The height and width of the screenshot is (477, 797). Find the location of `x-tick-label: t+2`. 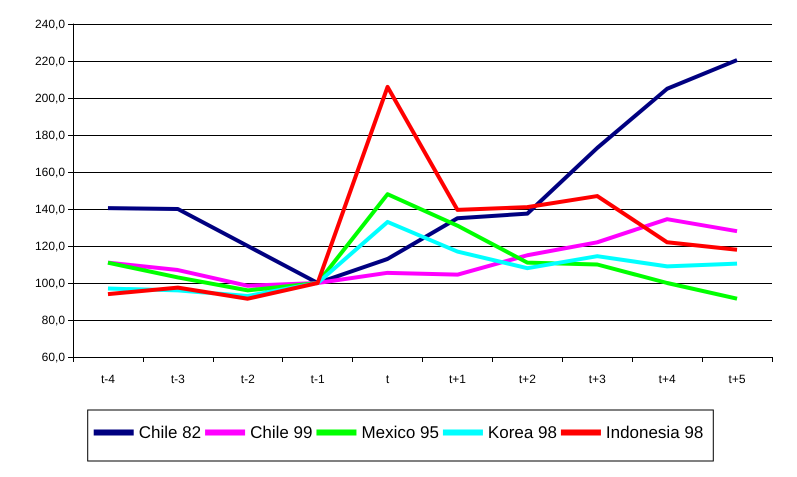

x-tick-label: t+2 is located at coordinates (527, 379).